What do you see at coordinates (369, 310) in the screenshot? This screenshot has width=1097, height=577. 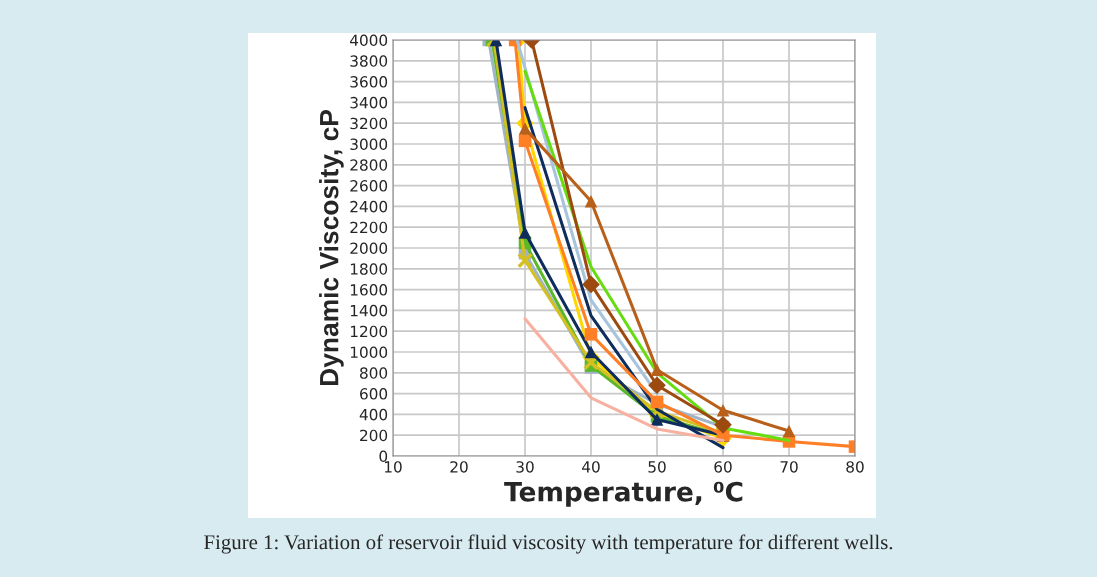 I see `y-tick-label: 1400` at bounding box center [369, 310].